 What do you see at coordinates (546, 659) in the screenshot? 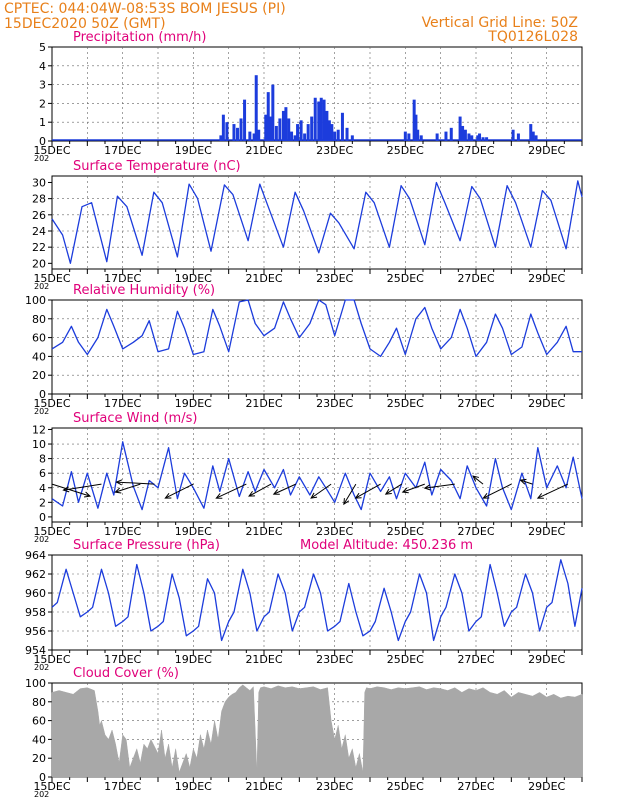
I see `pressure-xtick-label: 29DEC` at bounding box center [546, 659].